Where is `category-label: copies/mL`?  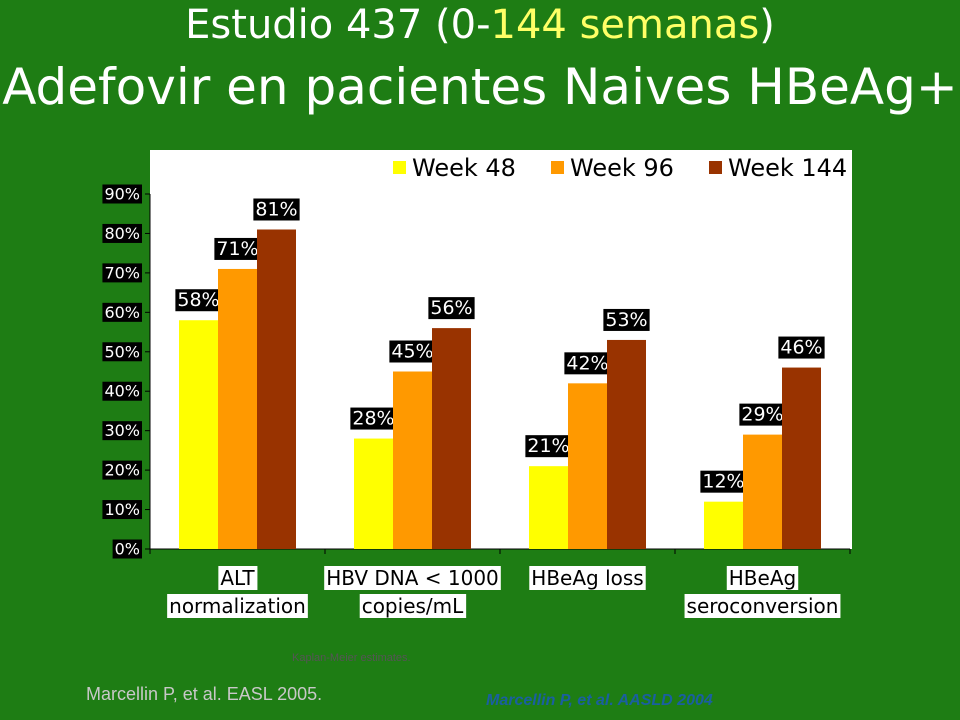 category-label: copies/mL is located at coordinates (413, 606).